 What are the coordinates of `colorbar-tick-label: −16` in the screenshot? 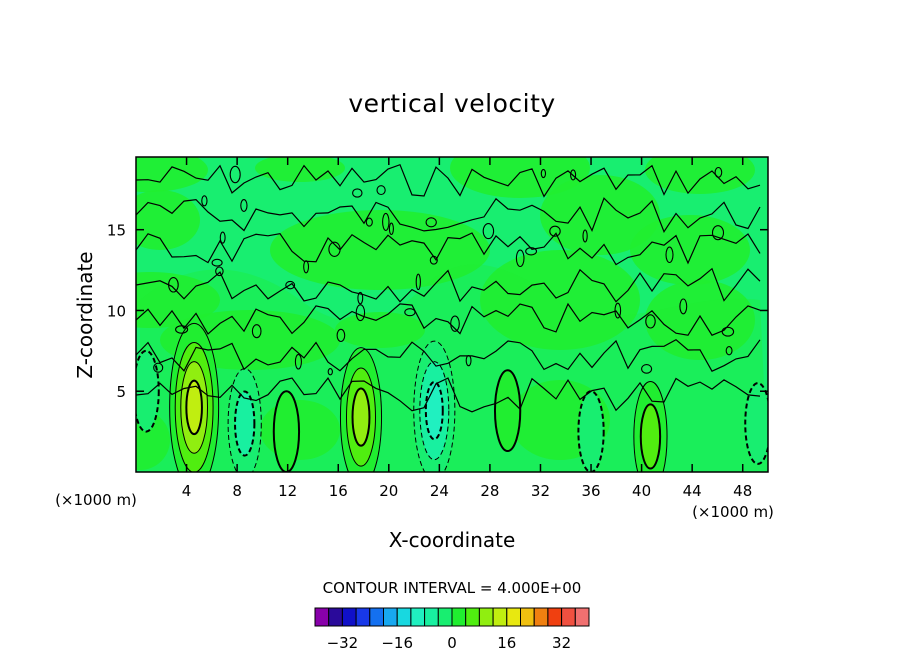 It's located at (397, 643).